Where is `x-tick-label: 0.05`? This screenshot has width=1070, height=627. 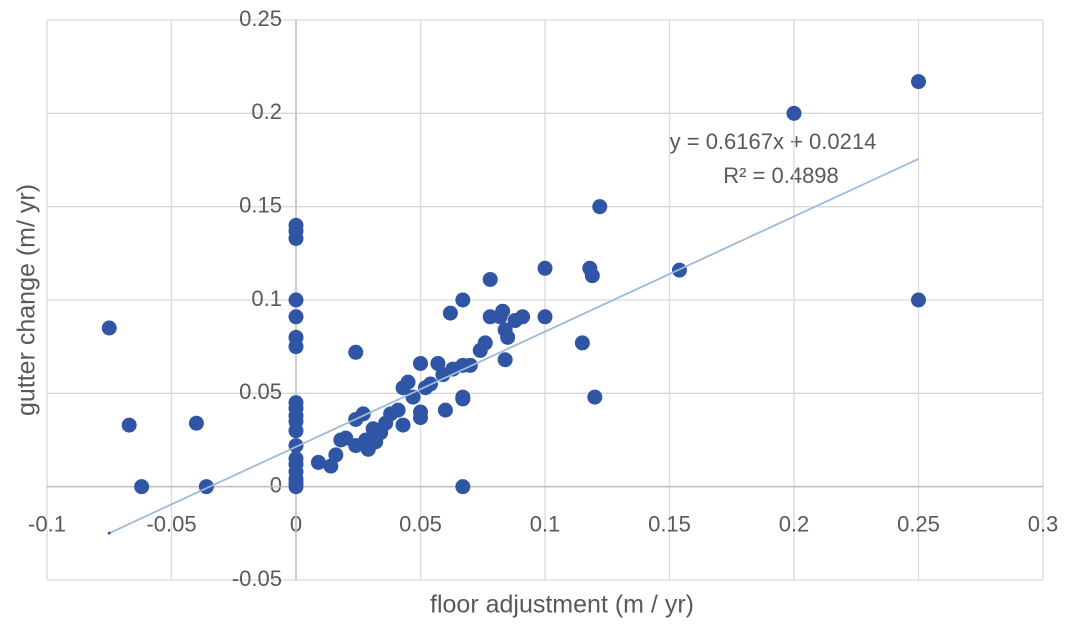
x-tick-label: 0.05 is located at coordinates (420, 523).